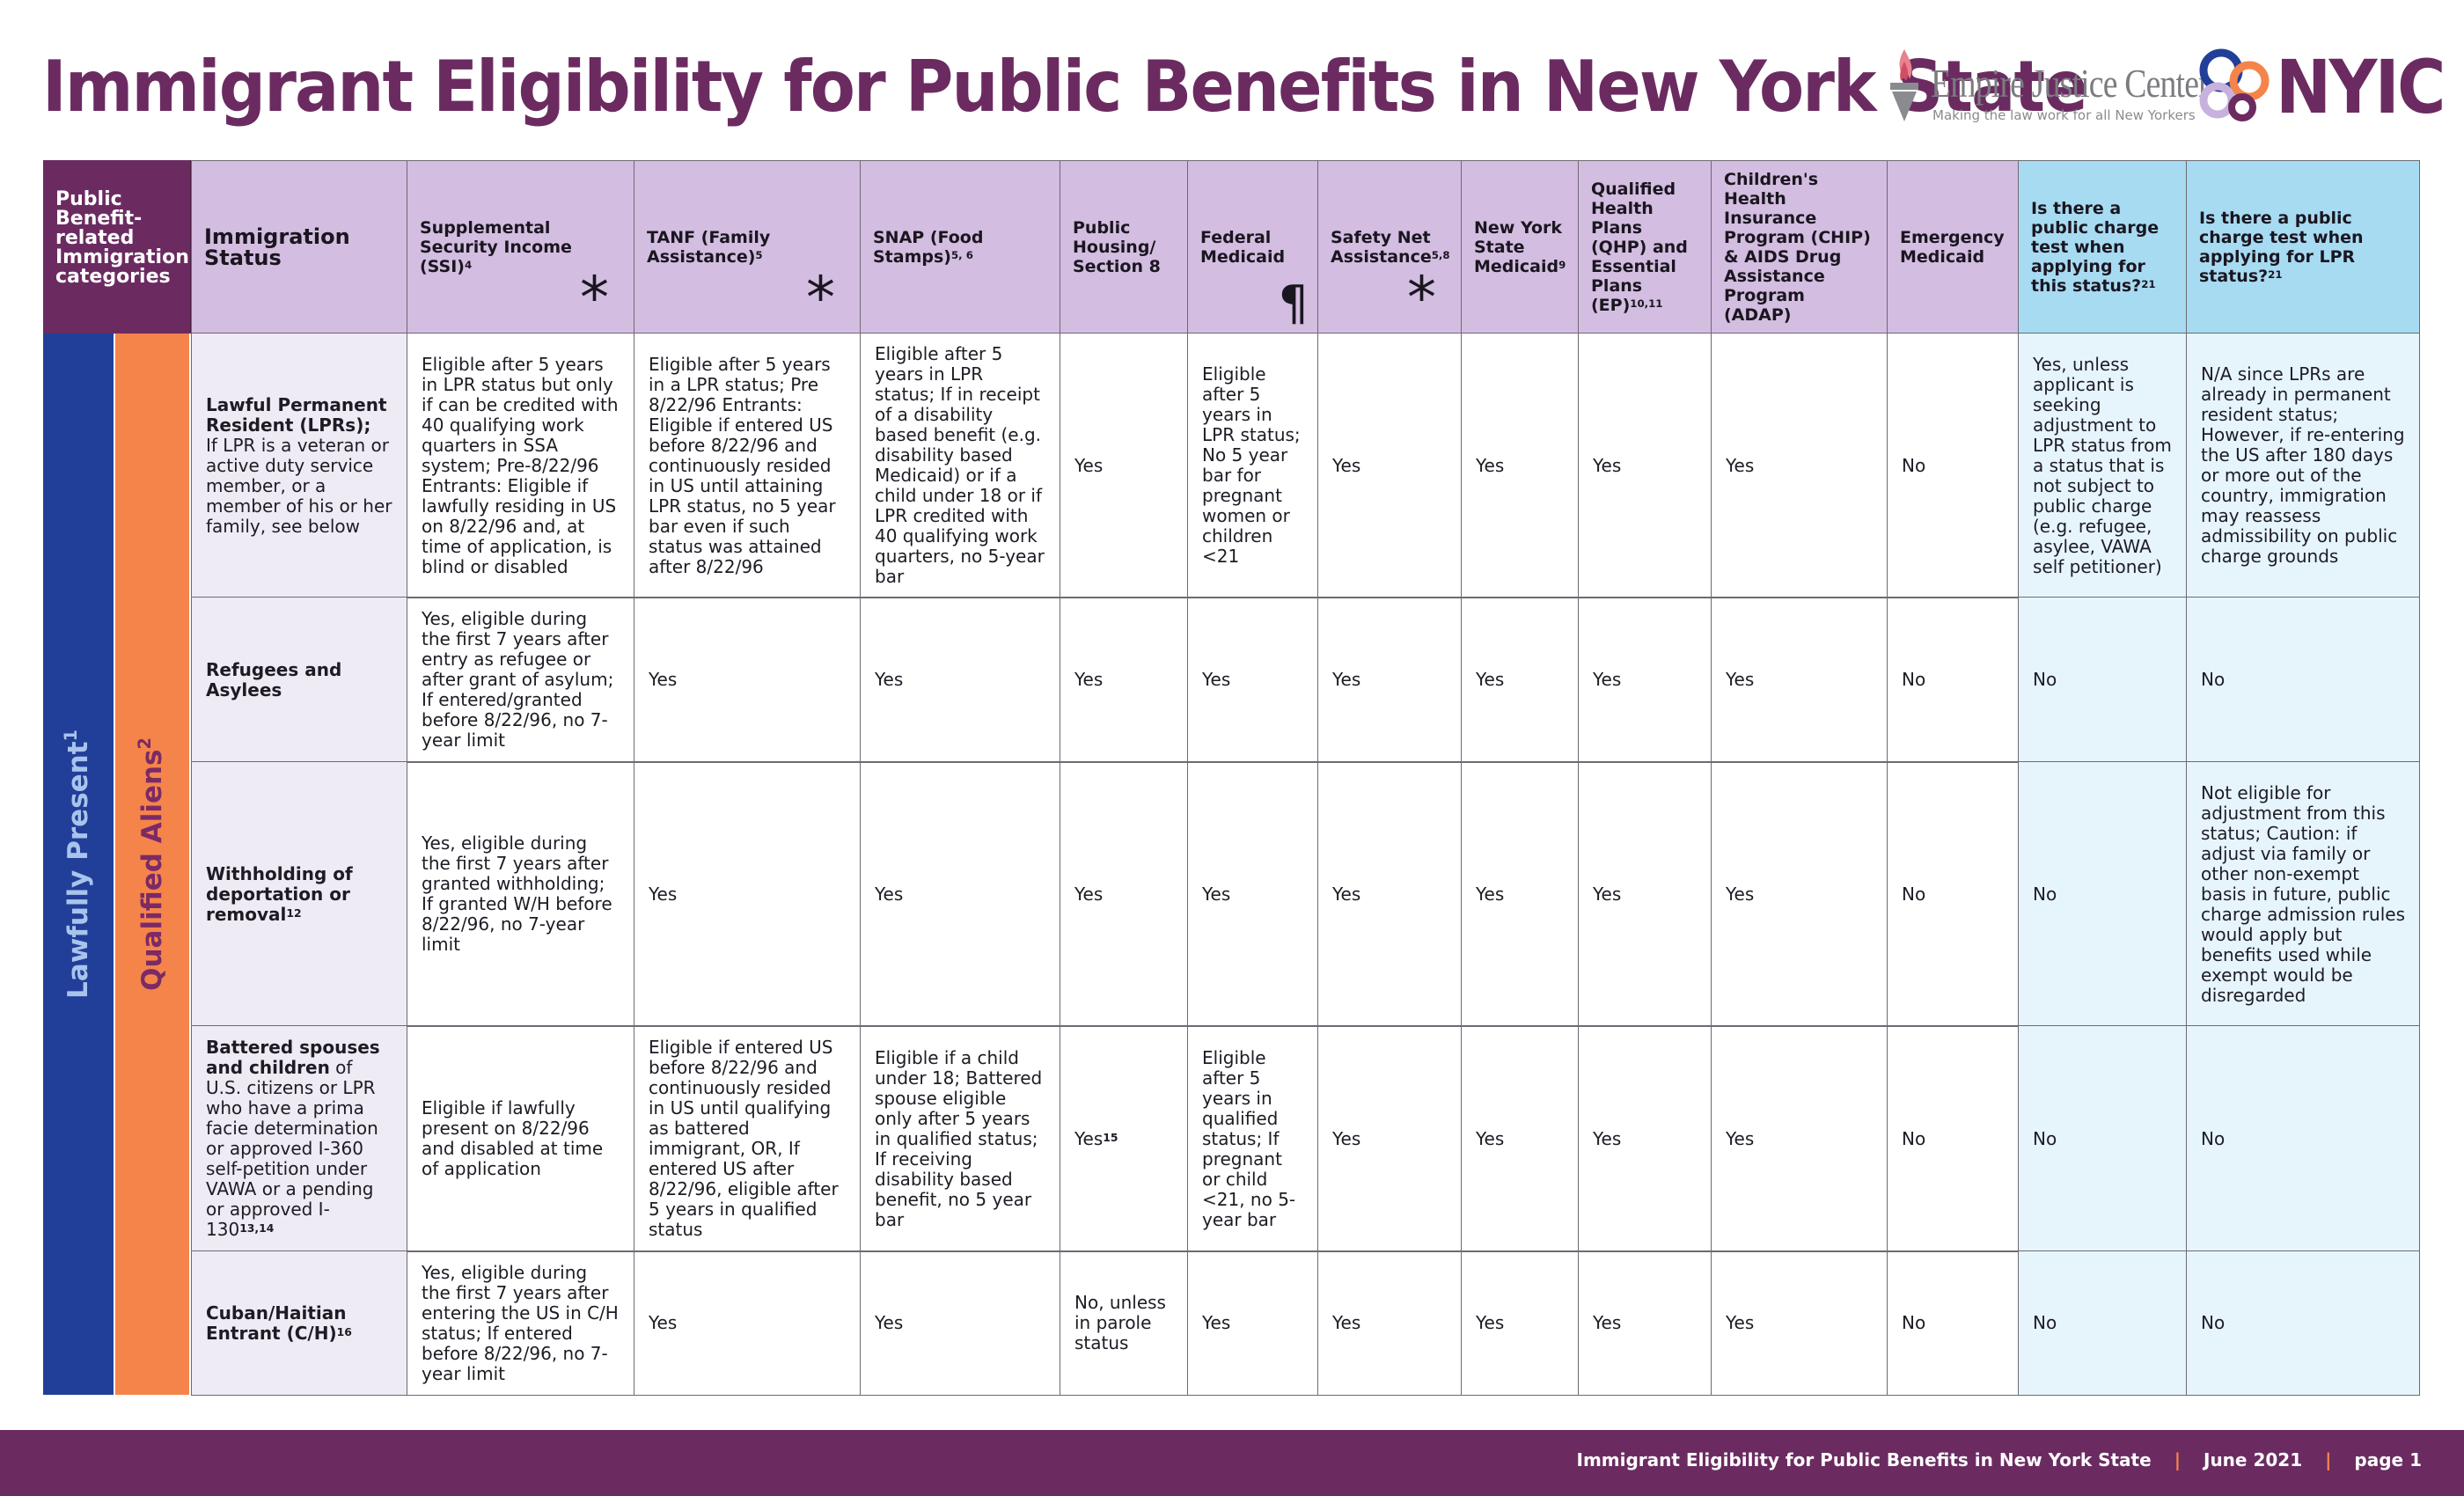 Image resolution: width=2464 pixels, height=1496 pixels. What do you see at coordinates (2361, 87) in the screenshot?
I see `nyic-wordmark: NYIC` at bounding box center [2361, 87].